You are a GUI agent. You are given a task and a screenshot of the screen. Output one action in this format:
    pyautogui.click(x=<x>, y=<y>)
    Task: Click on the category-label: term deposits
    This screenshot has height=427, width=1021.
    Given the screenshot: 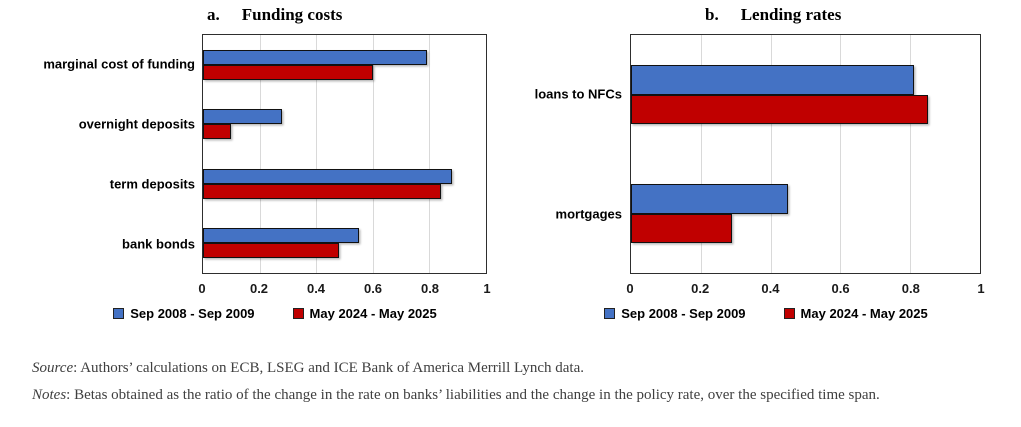 What is the action you would take?
    pyautogui.click(x=152, y=184)
    